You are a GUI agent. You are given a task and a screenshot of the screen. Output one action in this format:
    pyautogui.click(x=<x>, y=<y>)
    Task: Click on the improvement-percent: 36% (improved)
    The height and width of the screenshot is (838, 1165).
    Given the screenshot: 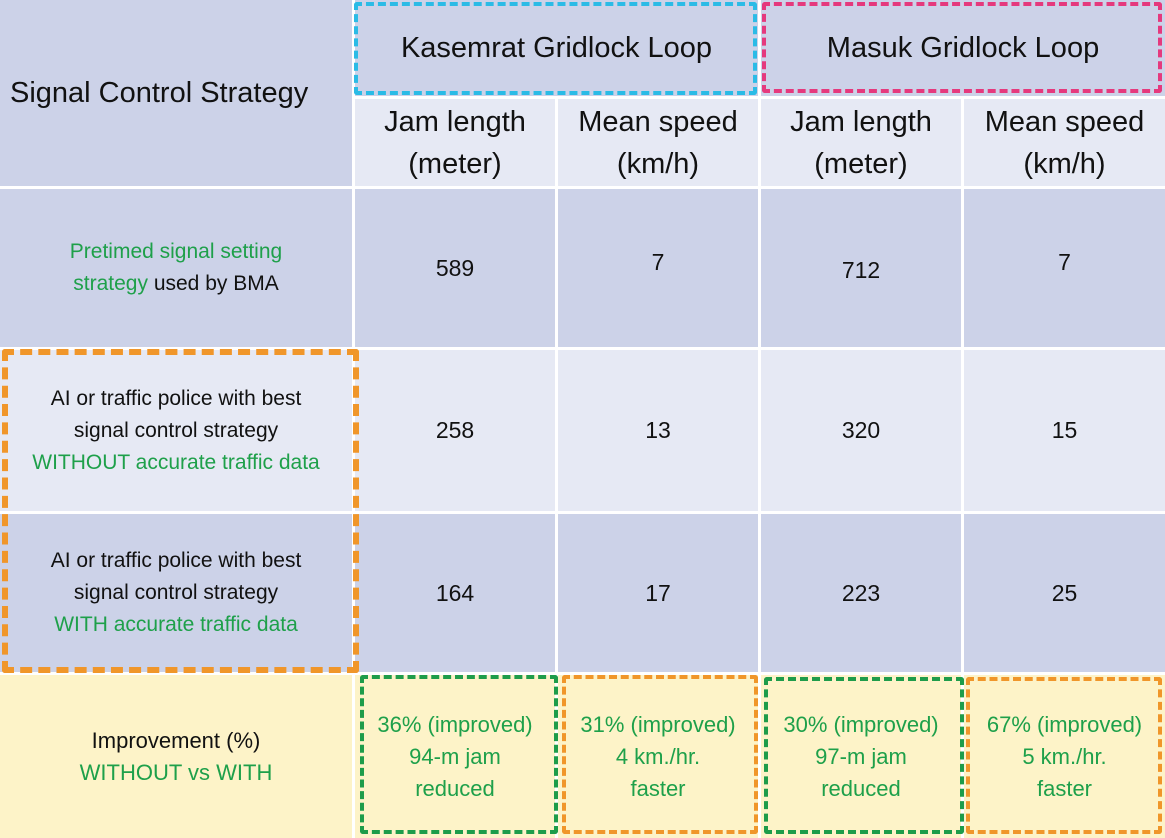 What is the action you would take?
    pyautogui.click(x=455, y=724)
    